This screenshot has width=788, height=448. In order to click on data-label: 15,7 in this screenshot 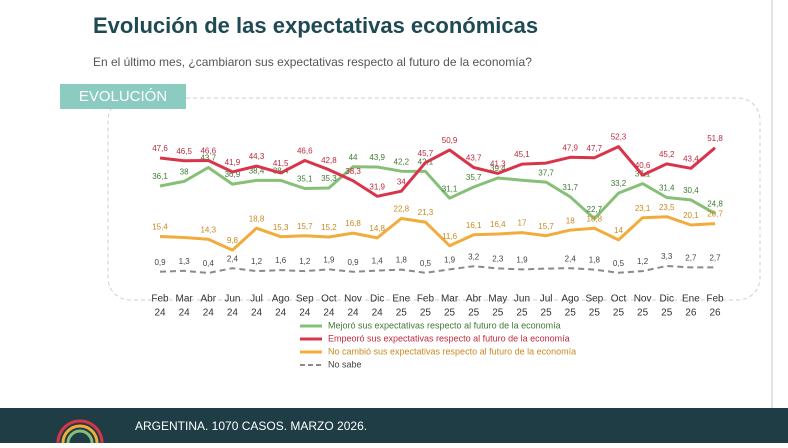, I will do `click(305, 226)`.